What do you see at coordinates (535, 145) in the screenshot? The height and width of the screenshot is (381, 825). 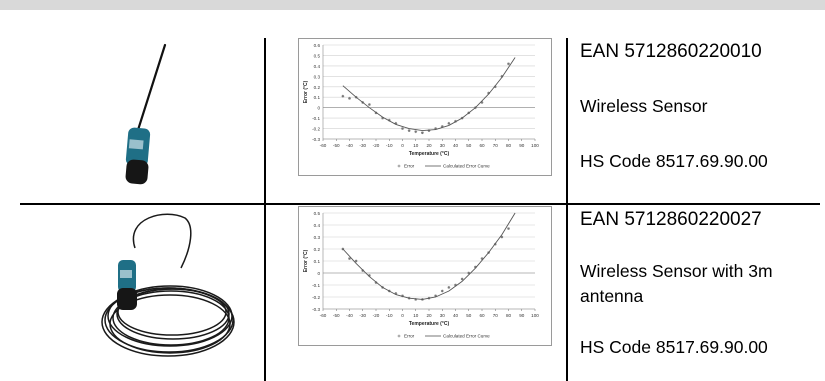 I see `x-tick-label: 100` at bounding box center [535, 145].